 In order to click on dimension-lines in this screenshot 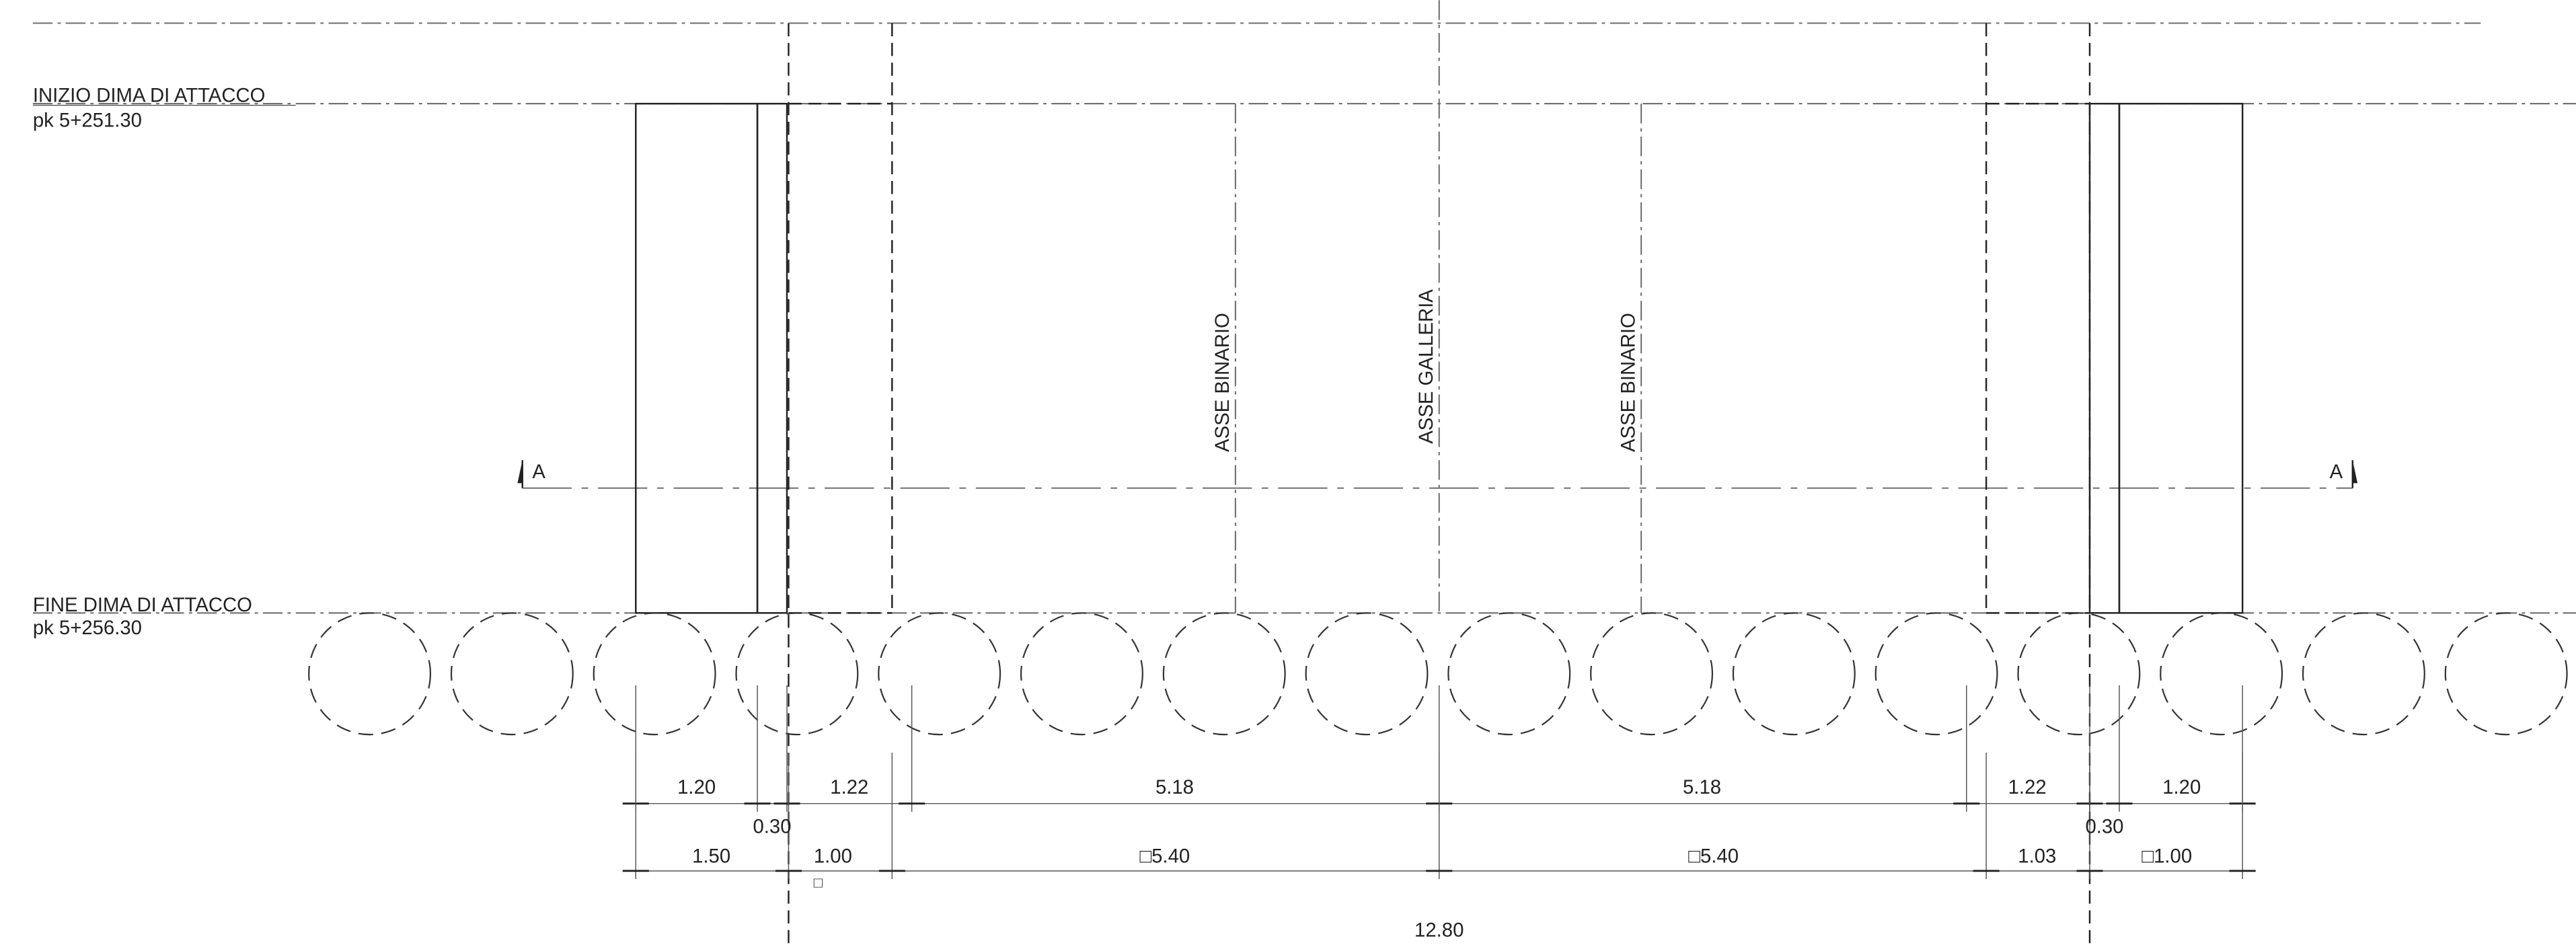, I will do `click(1439, 782)`.